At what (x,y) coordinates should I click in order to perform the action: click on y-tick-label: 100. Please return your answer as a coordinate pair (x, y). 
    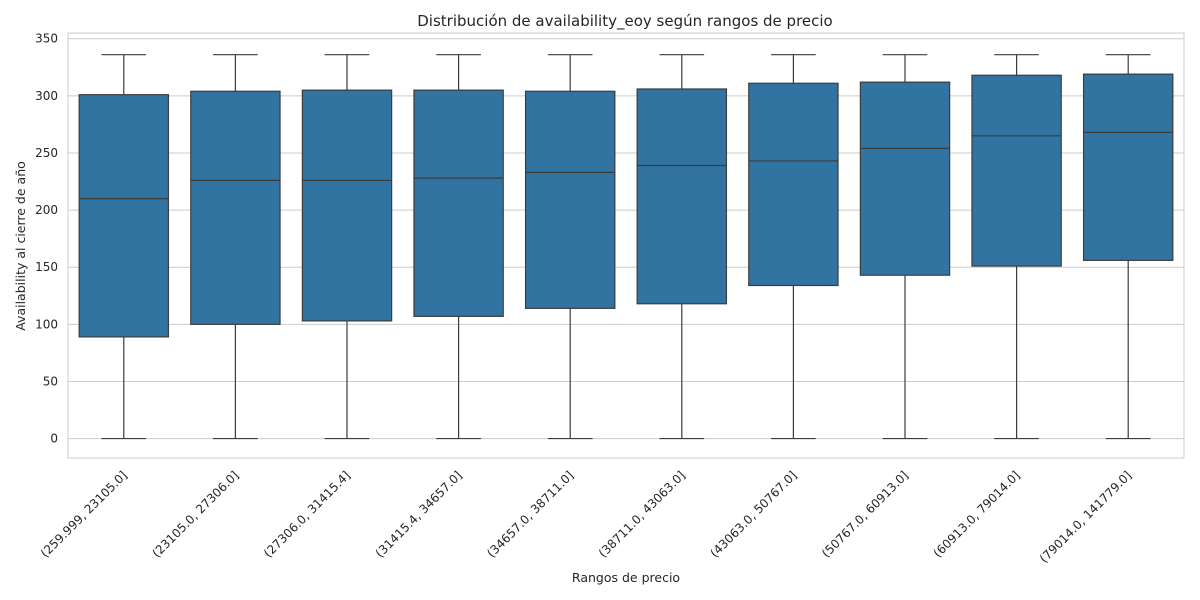
    Looking at the image, I should click on (46, 324).